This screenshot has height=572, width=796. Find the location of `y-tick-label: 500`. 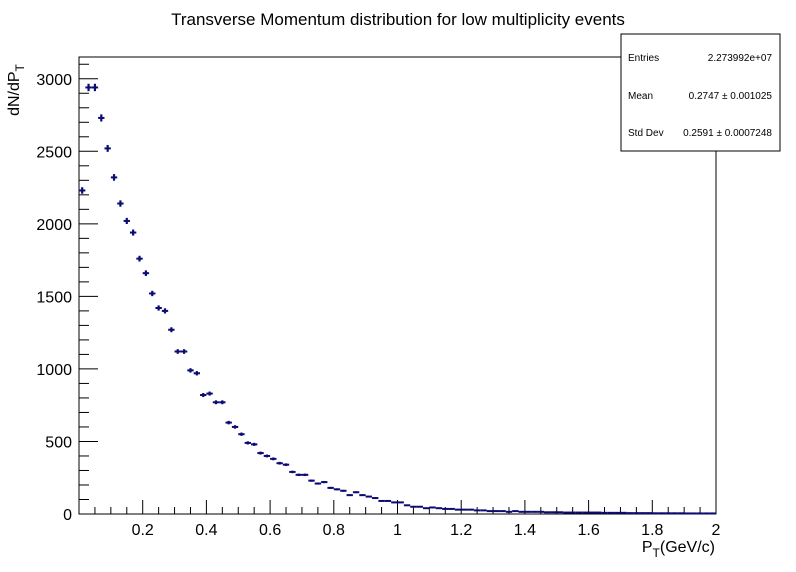

y-tick-label: 500 is located at coordinates (58, 442).